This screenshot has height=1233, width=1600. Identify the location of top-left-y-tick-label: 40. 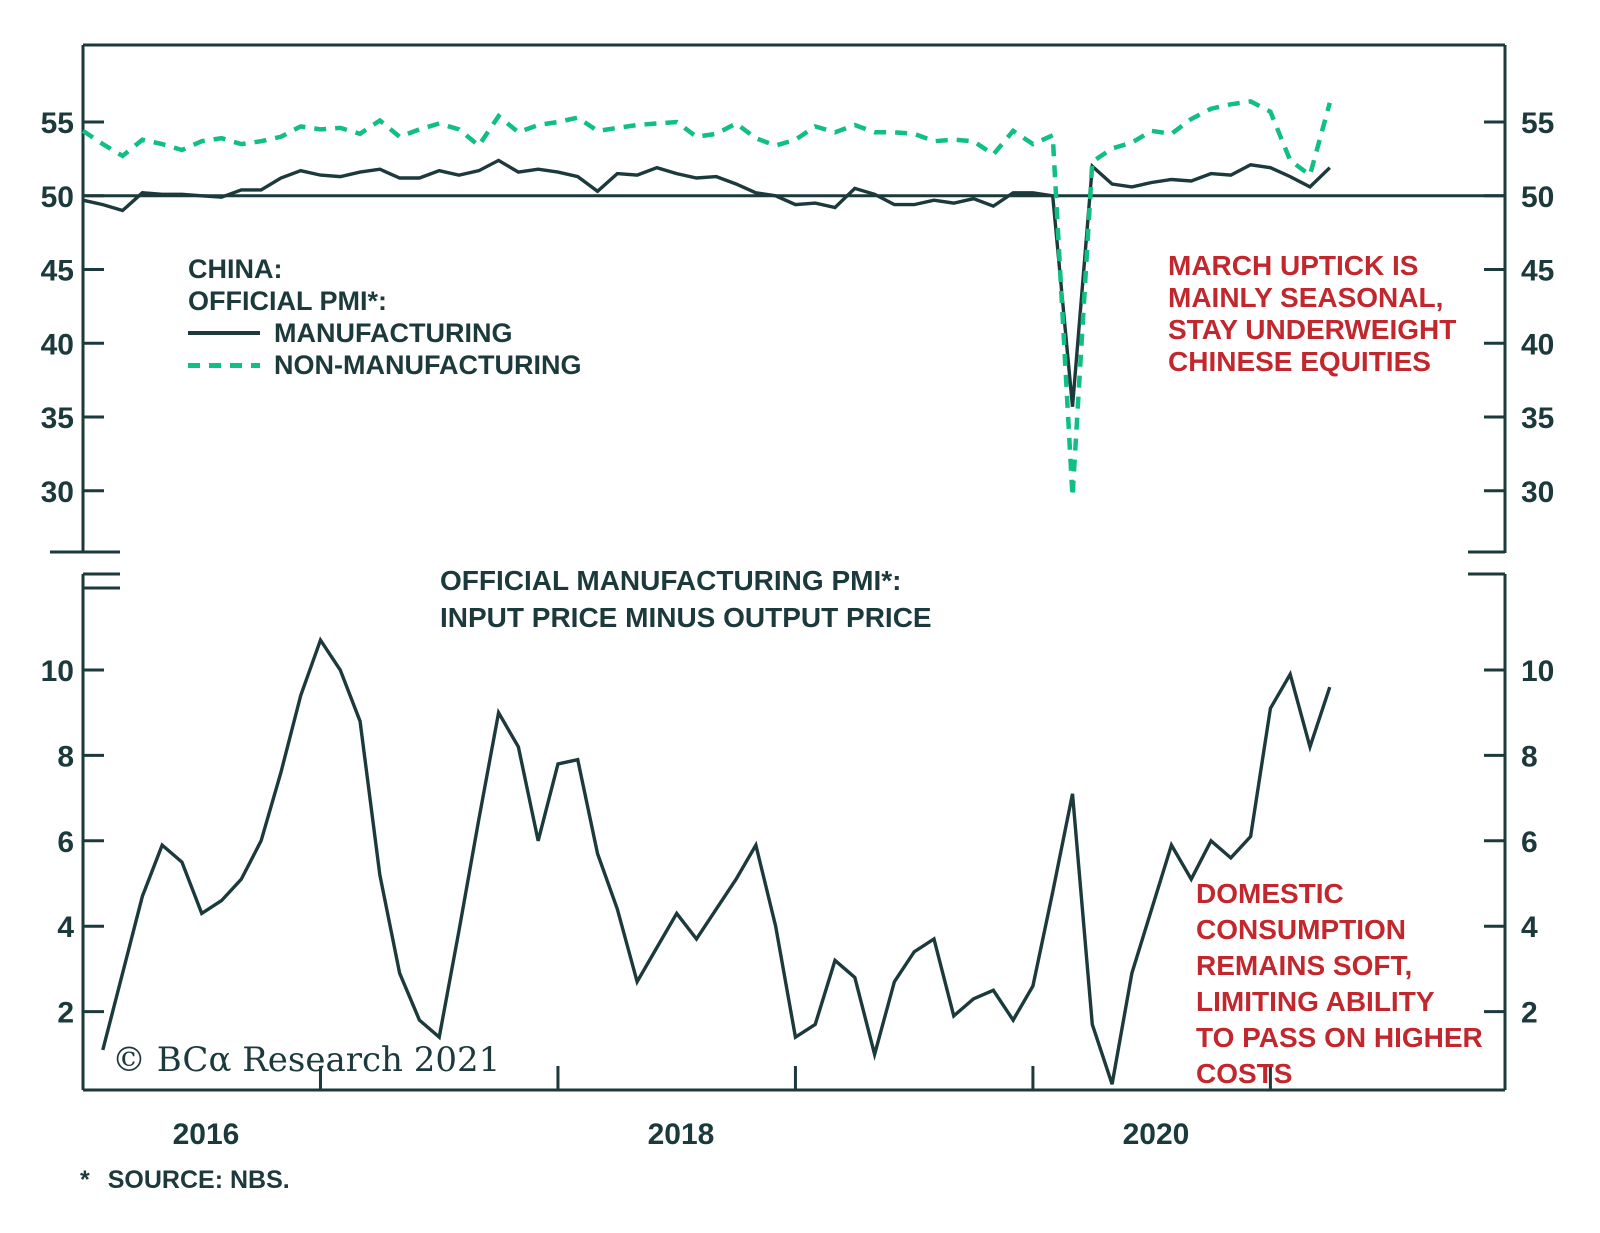
(57, 344).